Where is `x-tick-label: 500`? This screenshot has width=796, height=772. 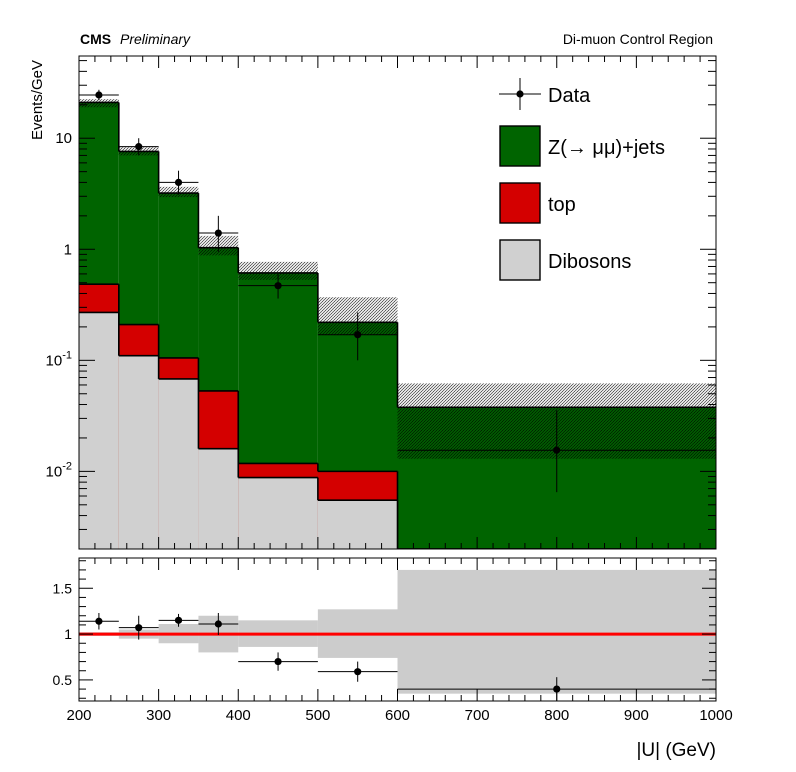 x-tick-label: 500 is located at coordinates (317, 715).